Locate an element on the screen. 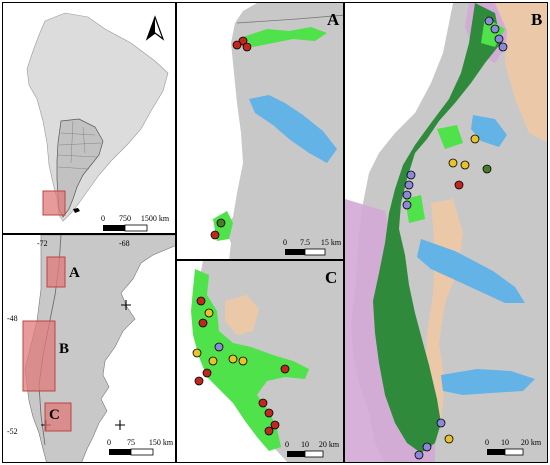 The image size is (550, 465). panel-b-scale-bar: 0 10 20 km is located at coordinates (513, 447).